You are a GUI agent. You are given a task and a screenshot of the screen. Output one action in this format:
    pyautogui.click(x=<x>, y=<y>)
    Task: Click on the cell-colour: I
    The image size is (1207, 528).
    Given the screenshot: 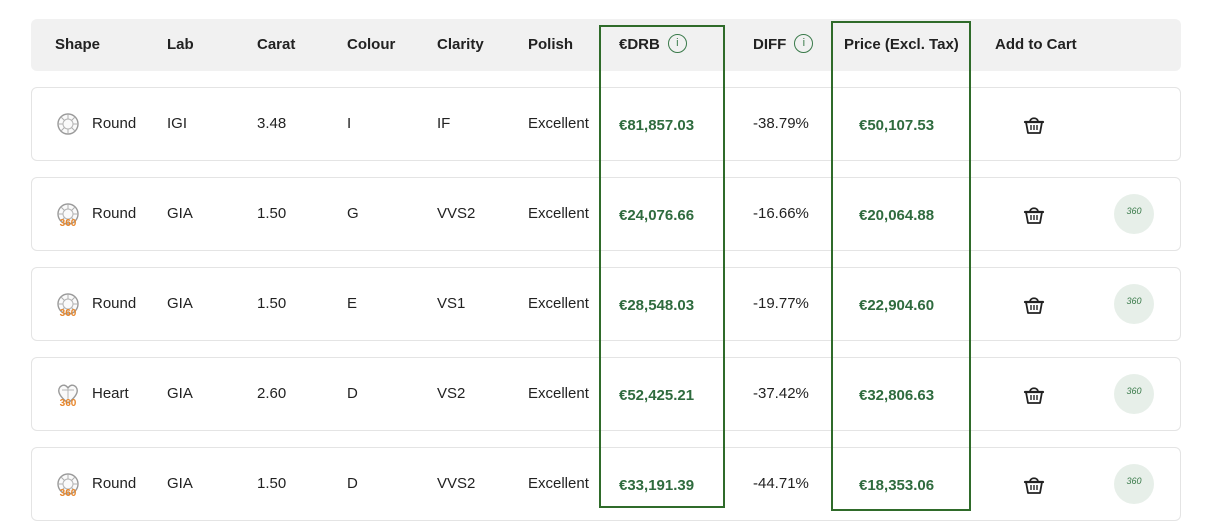 What is the action you would take?
    pyautogui.click(x=349, y=123)
    